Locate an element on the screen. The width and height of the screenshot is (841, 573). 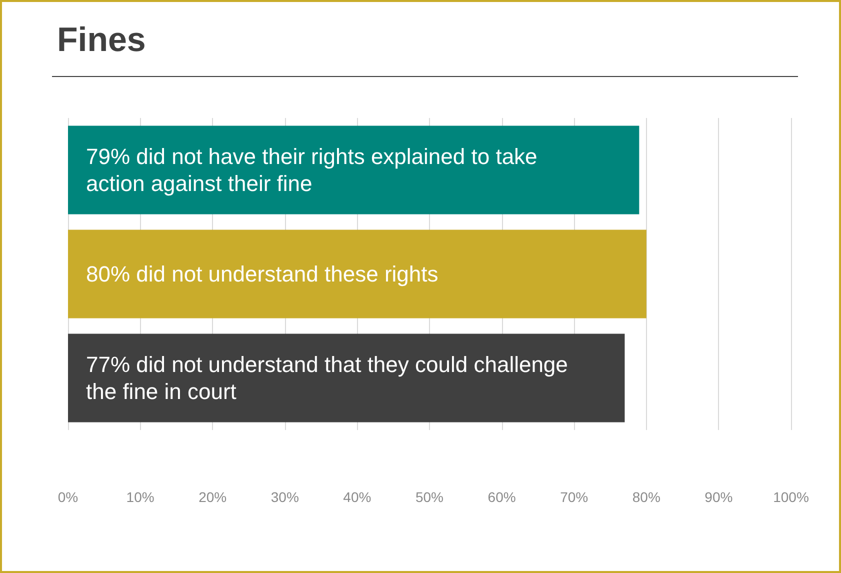
y-tick-label: 80% did not understand these rights is located at coordinates (262, 274).